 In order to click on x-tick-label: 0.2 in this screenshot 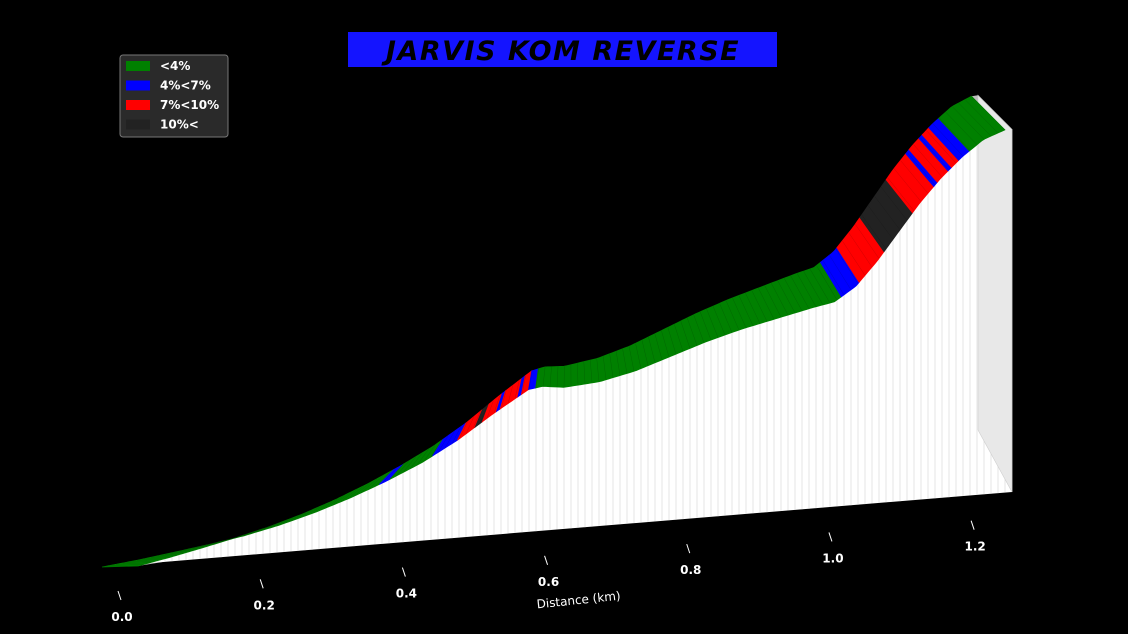, I will do `click(264, 605)`.